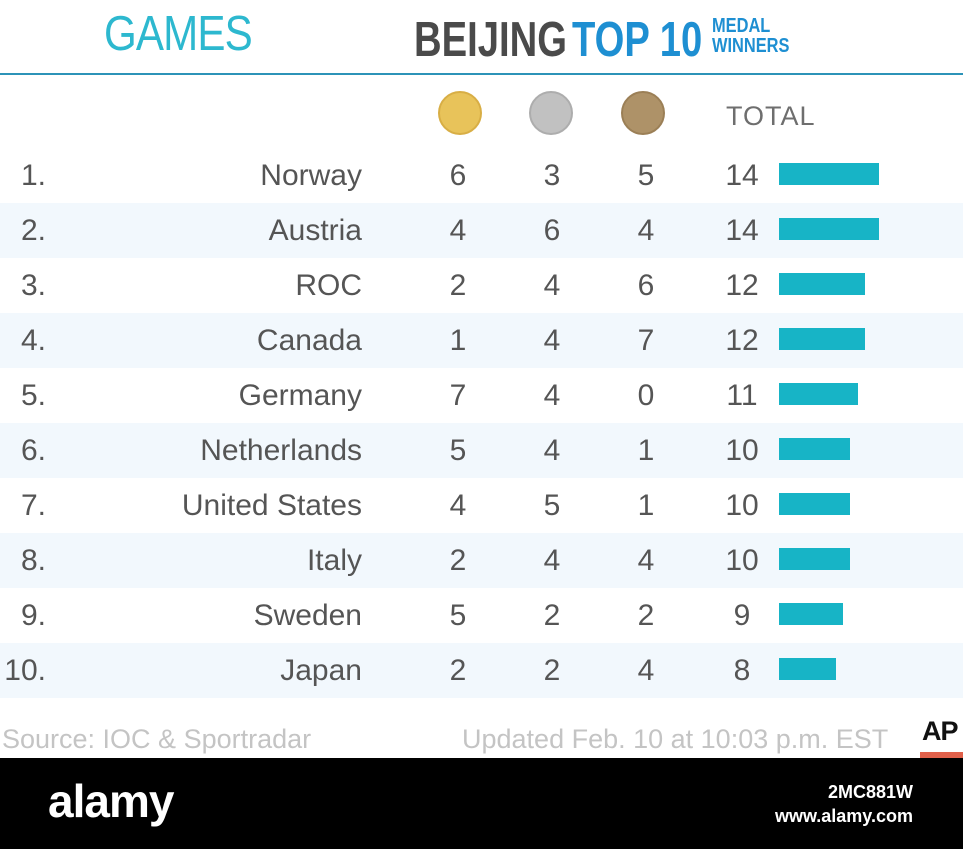 The width and height of the screenshot is (963, 849). Describe the element at coordinates (552, 505) in the screenshot. I see `silver-count: 5` at that location.